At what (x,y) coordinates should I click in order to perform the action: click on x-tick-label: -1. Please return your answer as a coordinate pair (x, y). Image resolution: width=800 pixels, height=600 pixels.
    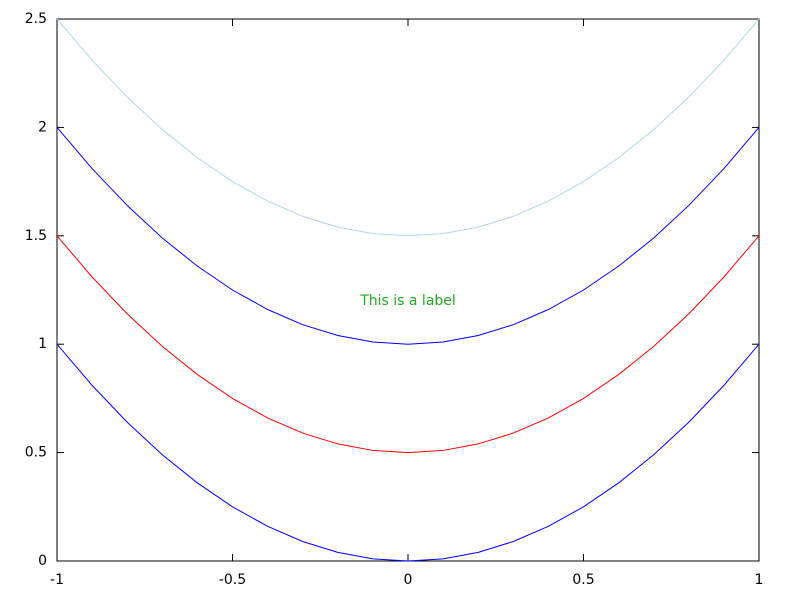
    Looking at the image, I should click on (57, 580).